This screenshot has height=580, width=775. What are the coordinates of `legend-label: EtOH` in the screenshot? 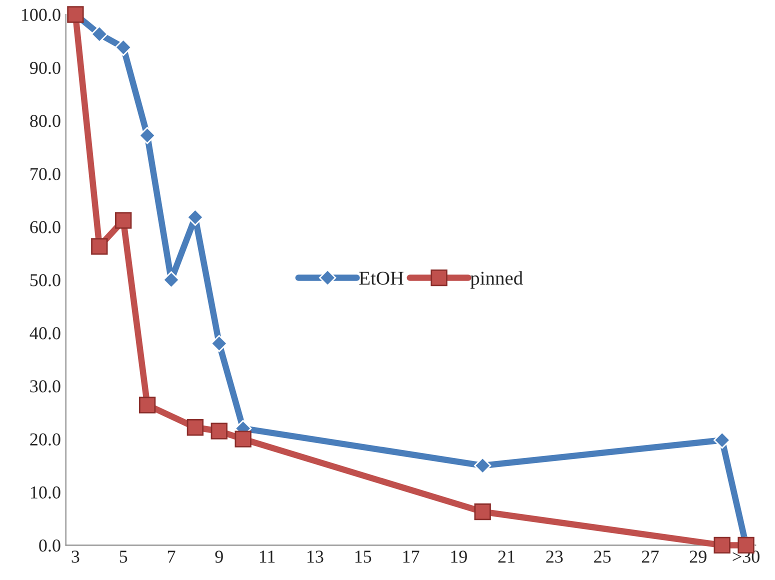 It's located at (381, 278).